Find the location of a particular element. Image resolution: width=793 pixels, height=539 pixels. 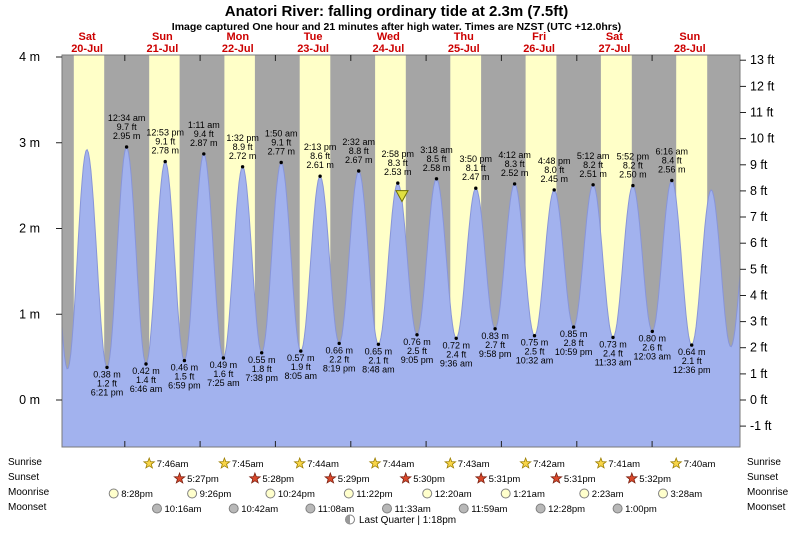

moonset-time: 10:42am is located at coordinates (259, 509).